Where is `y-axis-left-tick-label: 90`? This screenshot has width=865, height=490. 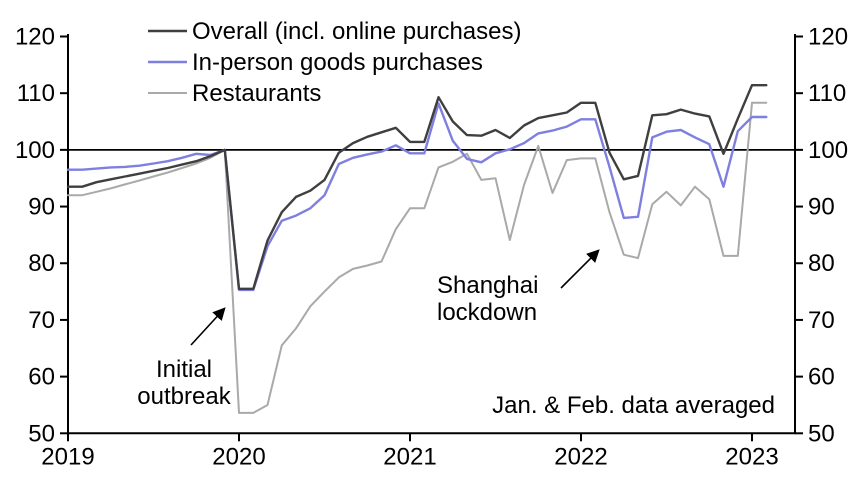 y-axis-left-tick-label: 90 is located at coordinates (41, 207).